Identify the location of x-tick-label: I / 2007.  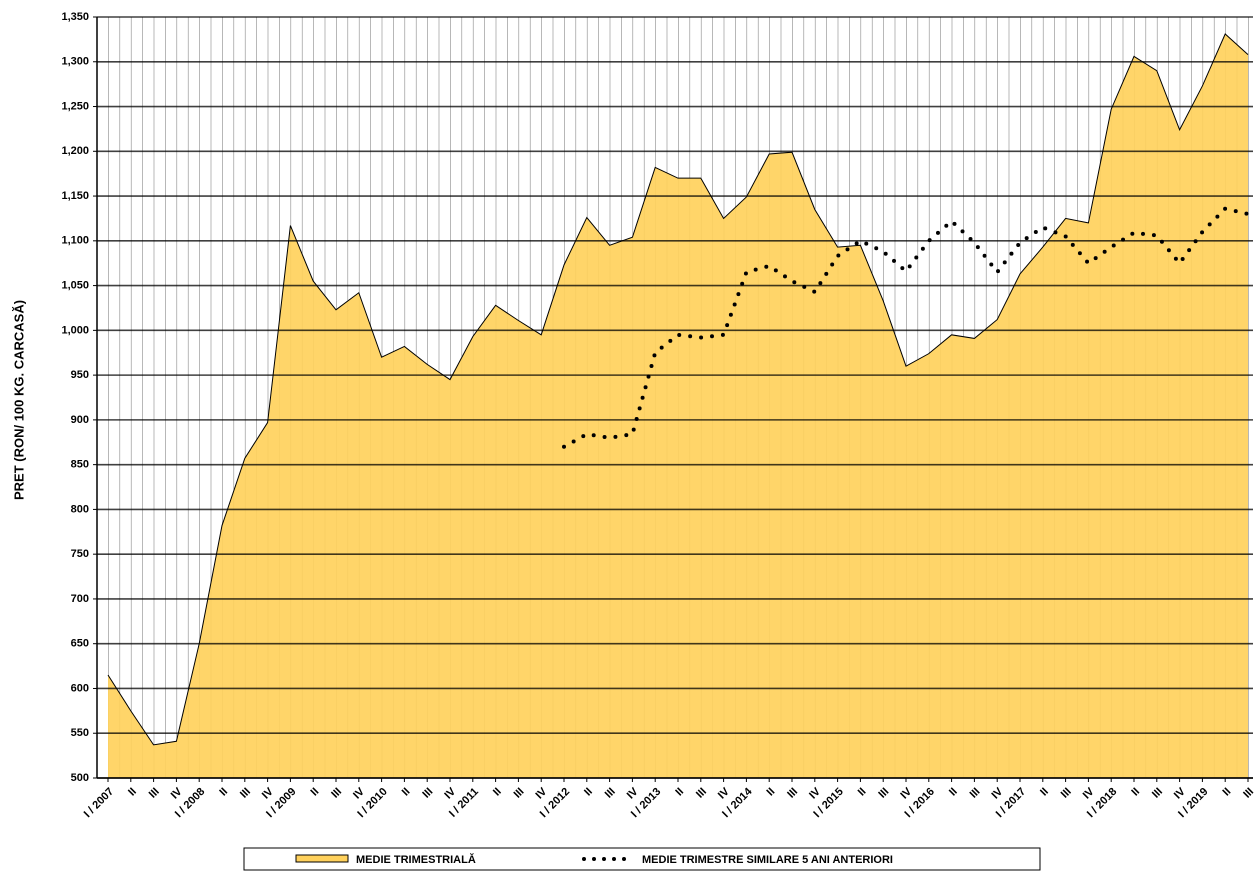
(99, 803).